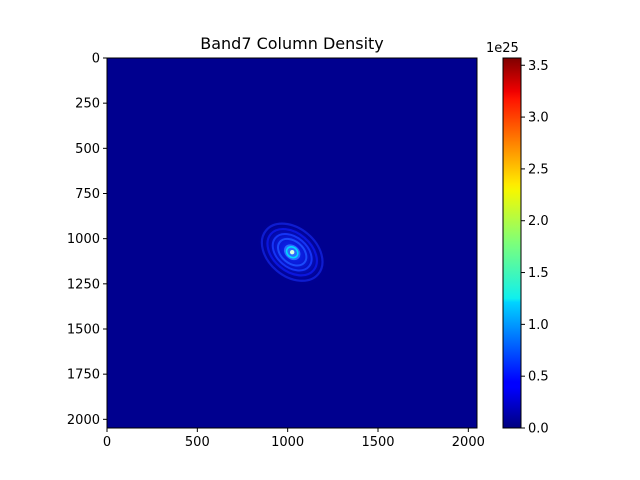  I want to click on colorbar-tick-label: 1.0, so click(538, 325).